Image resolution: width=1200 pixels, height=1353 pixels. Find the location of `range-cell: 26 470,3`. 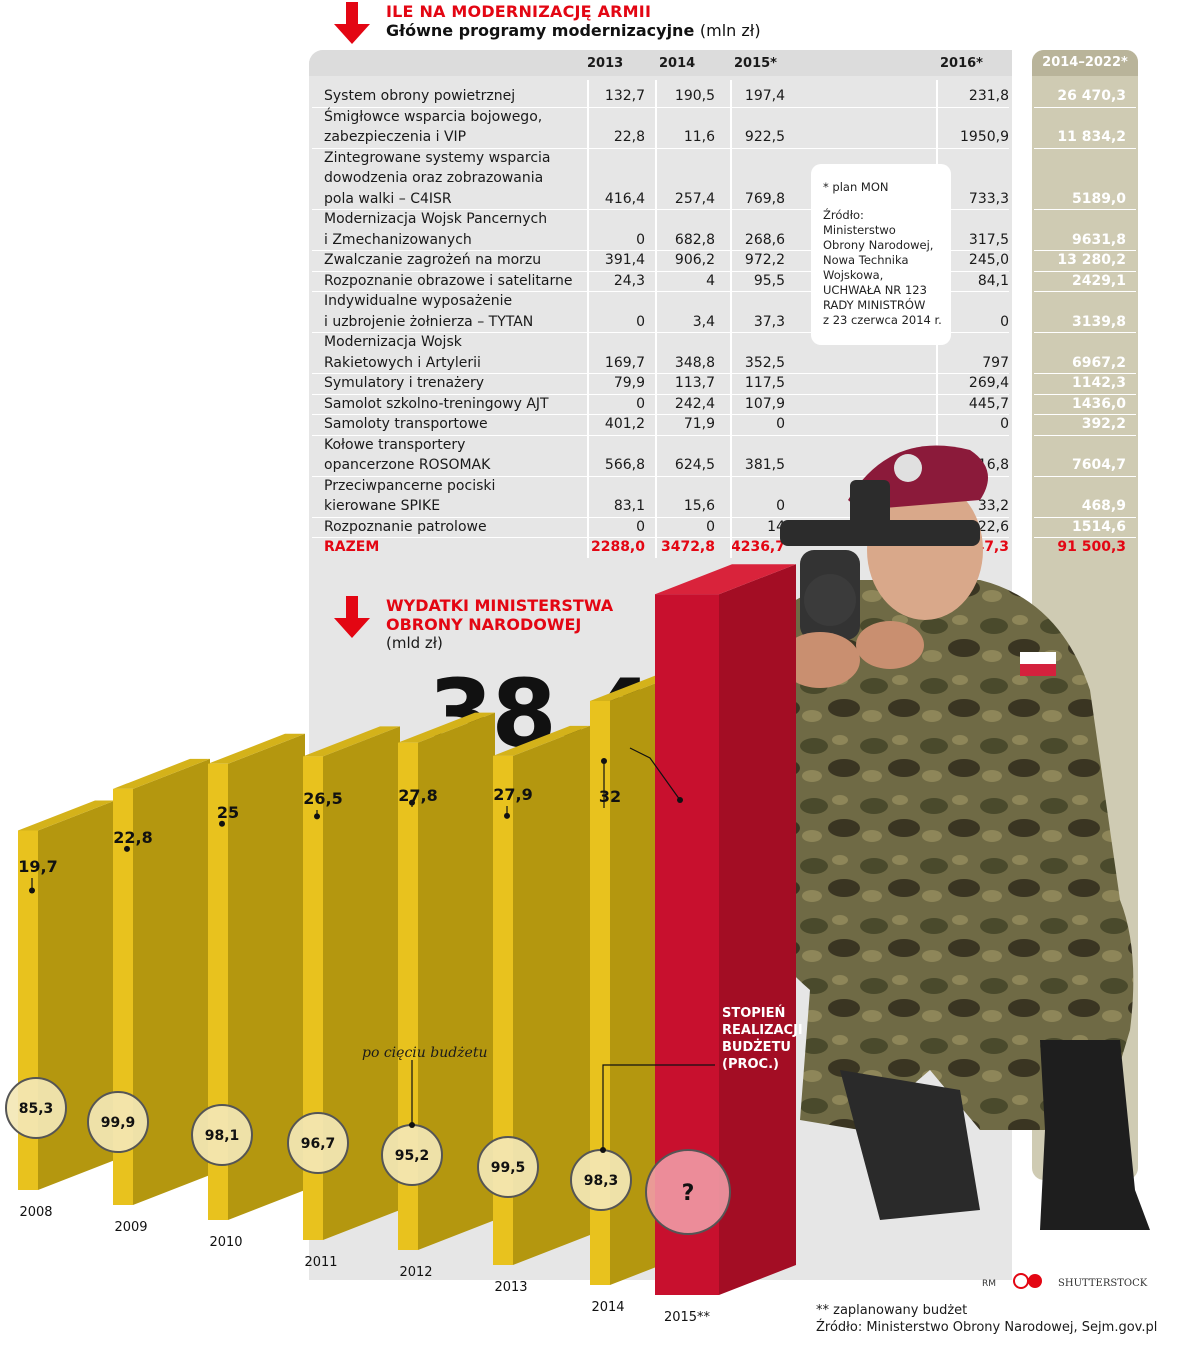

range-cell: 26 470,3 is located at coordinates (1091, 96).